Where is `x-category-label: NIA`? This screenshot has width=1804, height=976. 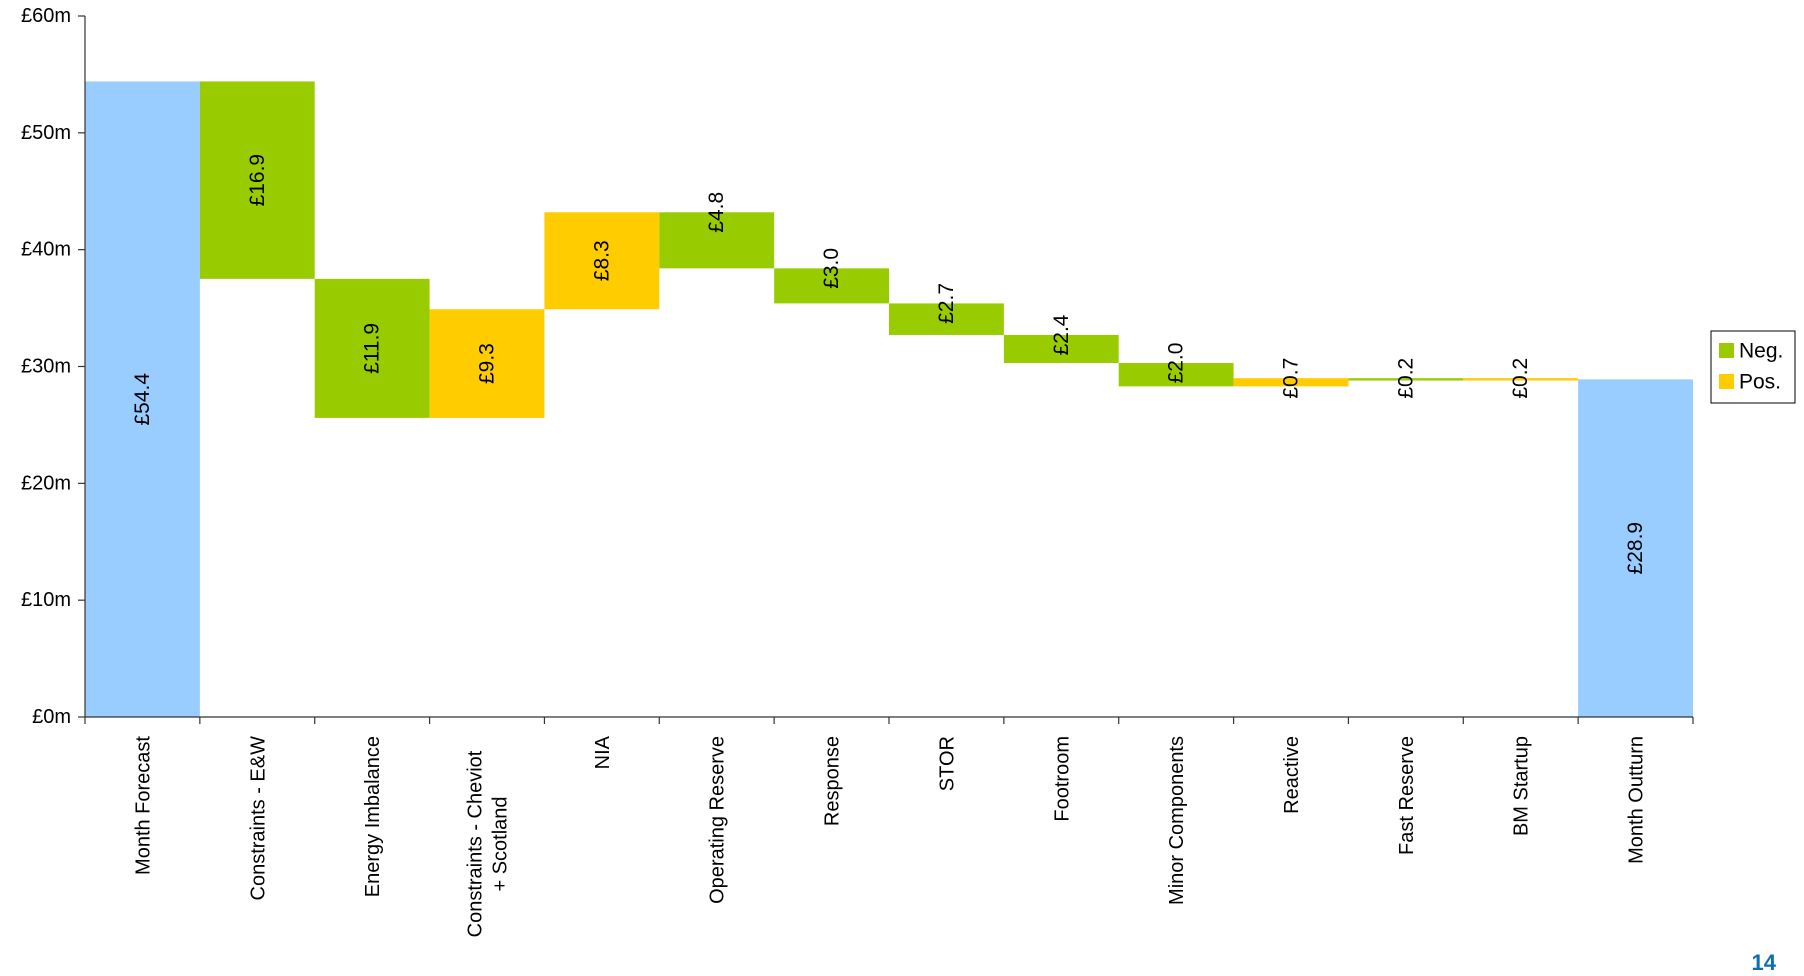
x-category-label: NIA is located at coordinates (603, 752).